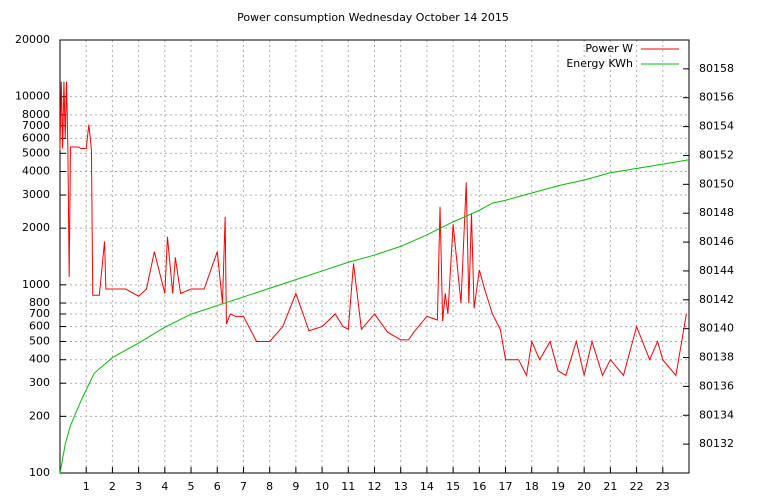 The image size is (768, 500). I want to click on y-tick-label: 7000, so click(36, 125).